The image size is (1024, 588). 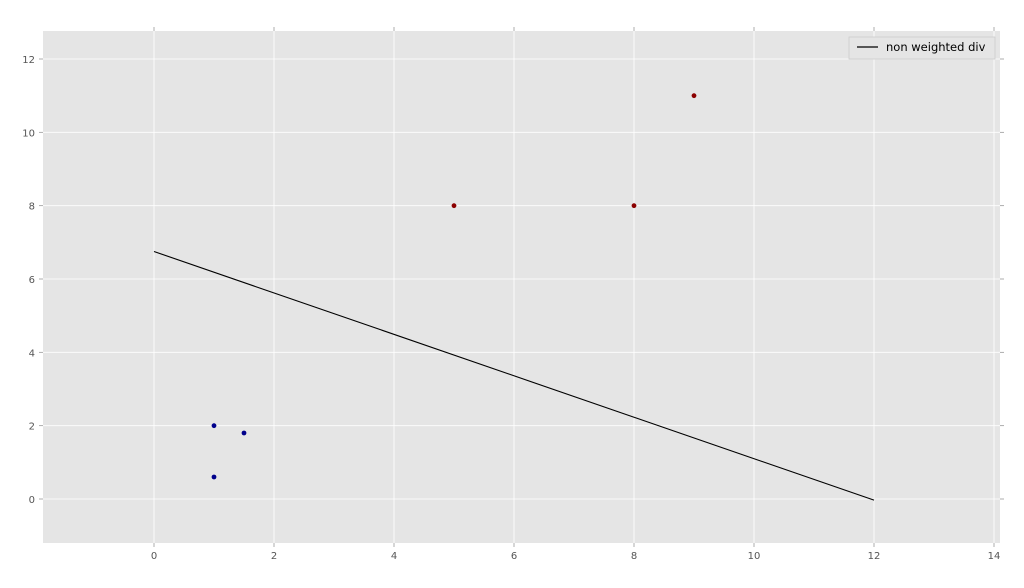 What do you see at coordinates (28, 60) in the screenshot?
I see `y-tick-label: 12` at bounding box center [28, 60].